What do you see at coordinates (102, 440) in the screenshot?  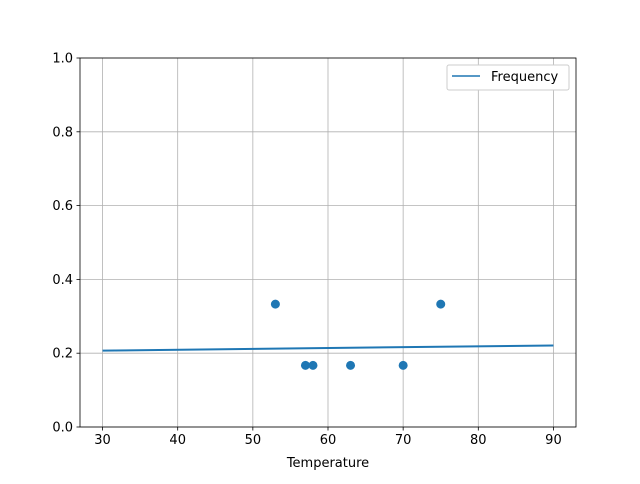 I see `x-tick-label: 30` at bounding box center [102, 440].